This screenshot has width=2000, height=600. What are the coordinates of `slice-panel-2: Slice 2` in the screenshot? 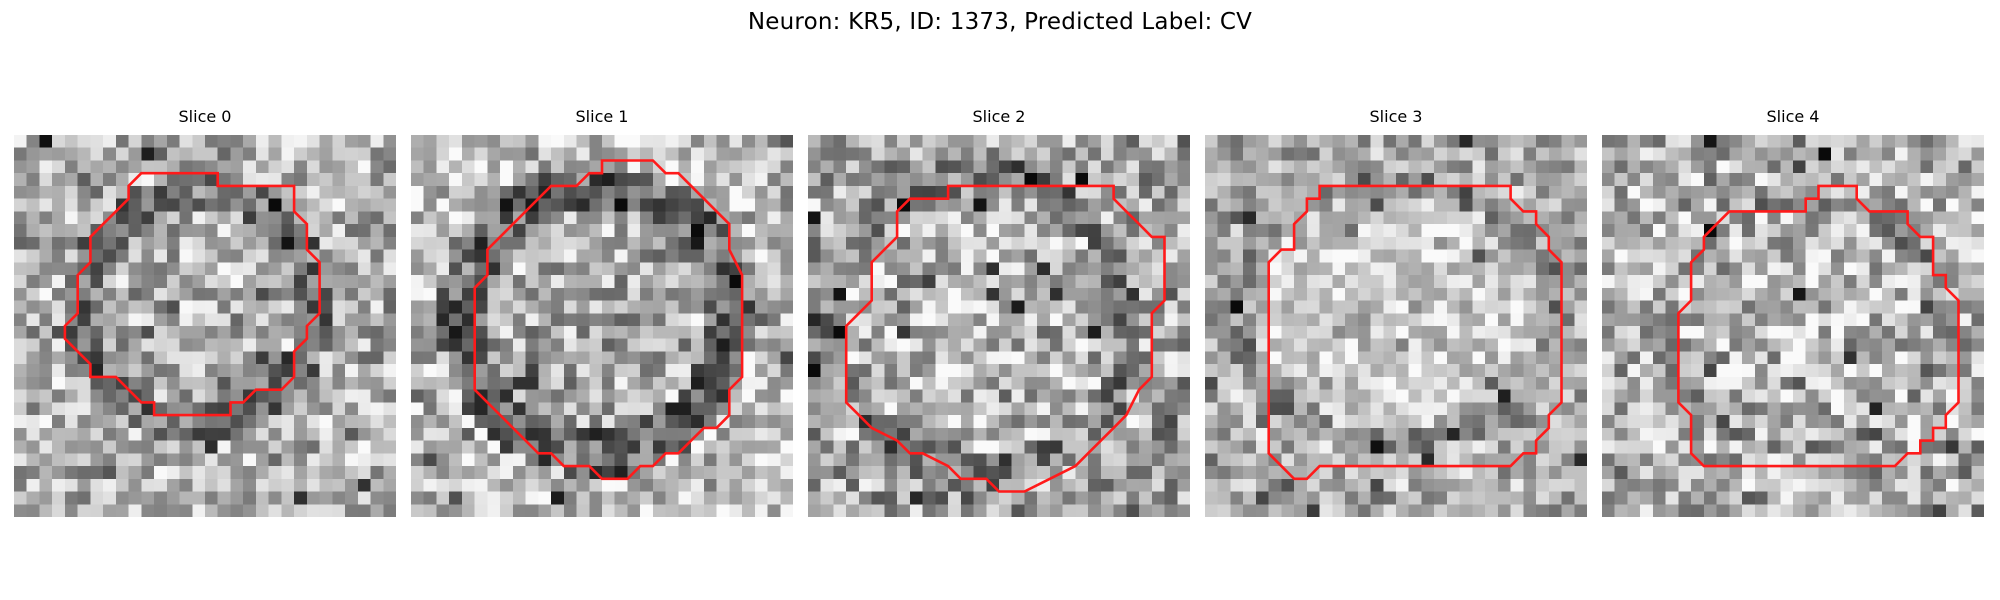 It's located at (999, 312).